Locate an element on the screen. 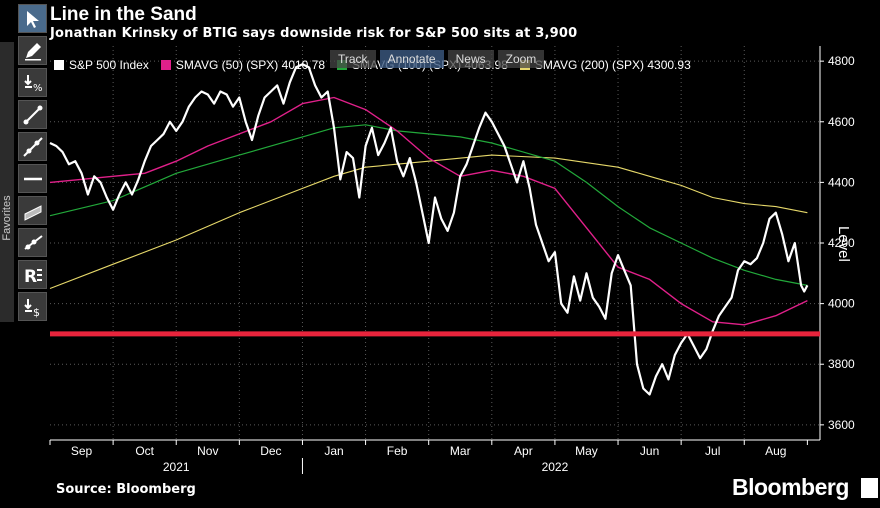 The image size is (880, 508). overlay-zoom-button: Zoom is located at coordinates (521, 59).